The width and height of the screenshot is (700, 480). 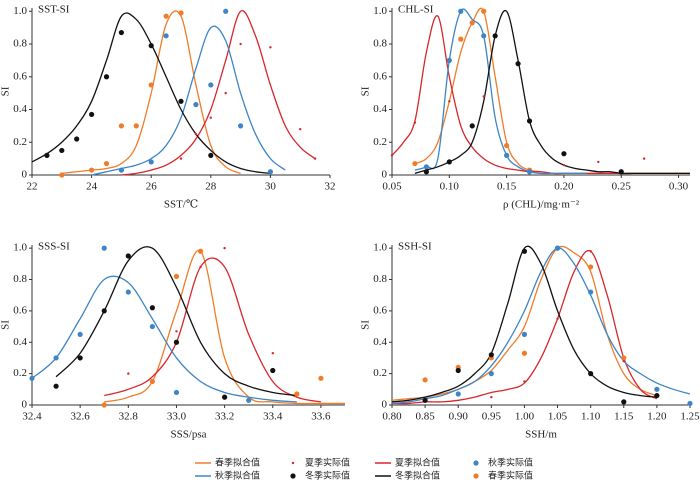 What do you see at coordinates (273, 417) in the screenshot?
I see `x-tick-label: 33.4` at bounding box center [273, 417].